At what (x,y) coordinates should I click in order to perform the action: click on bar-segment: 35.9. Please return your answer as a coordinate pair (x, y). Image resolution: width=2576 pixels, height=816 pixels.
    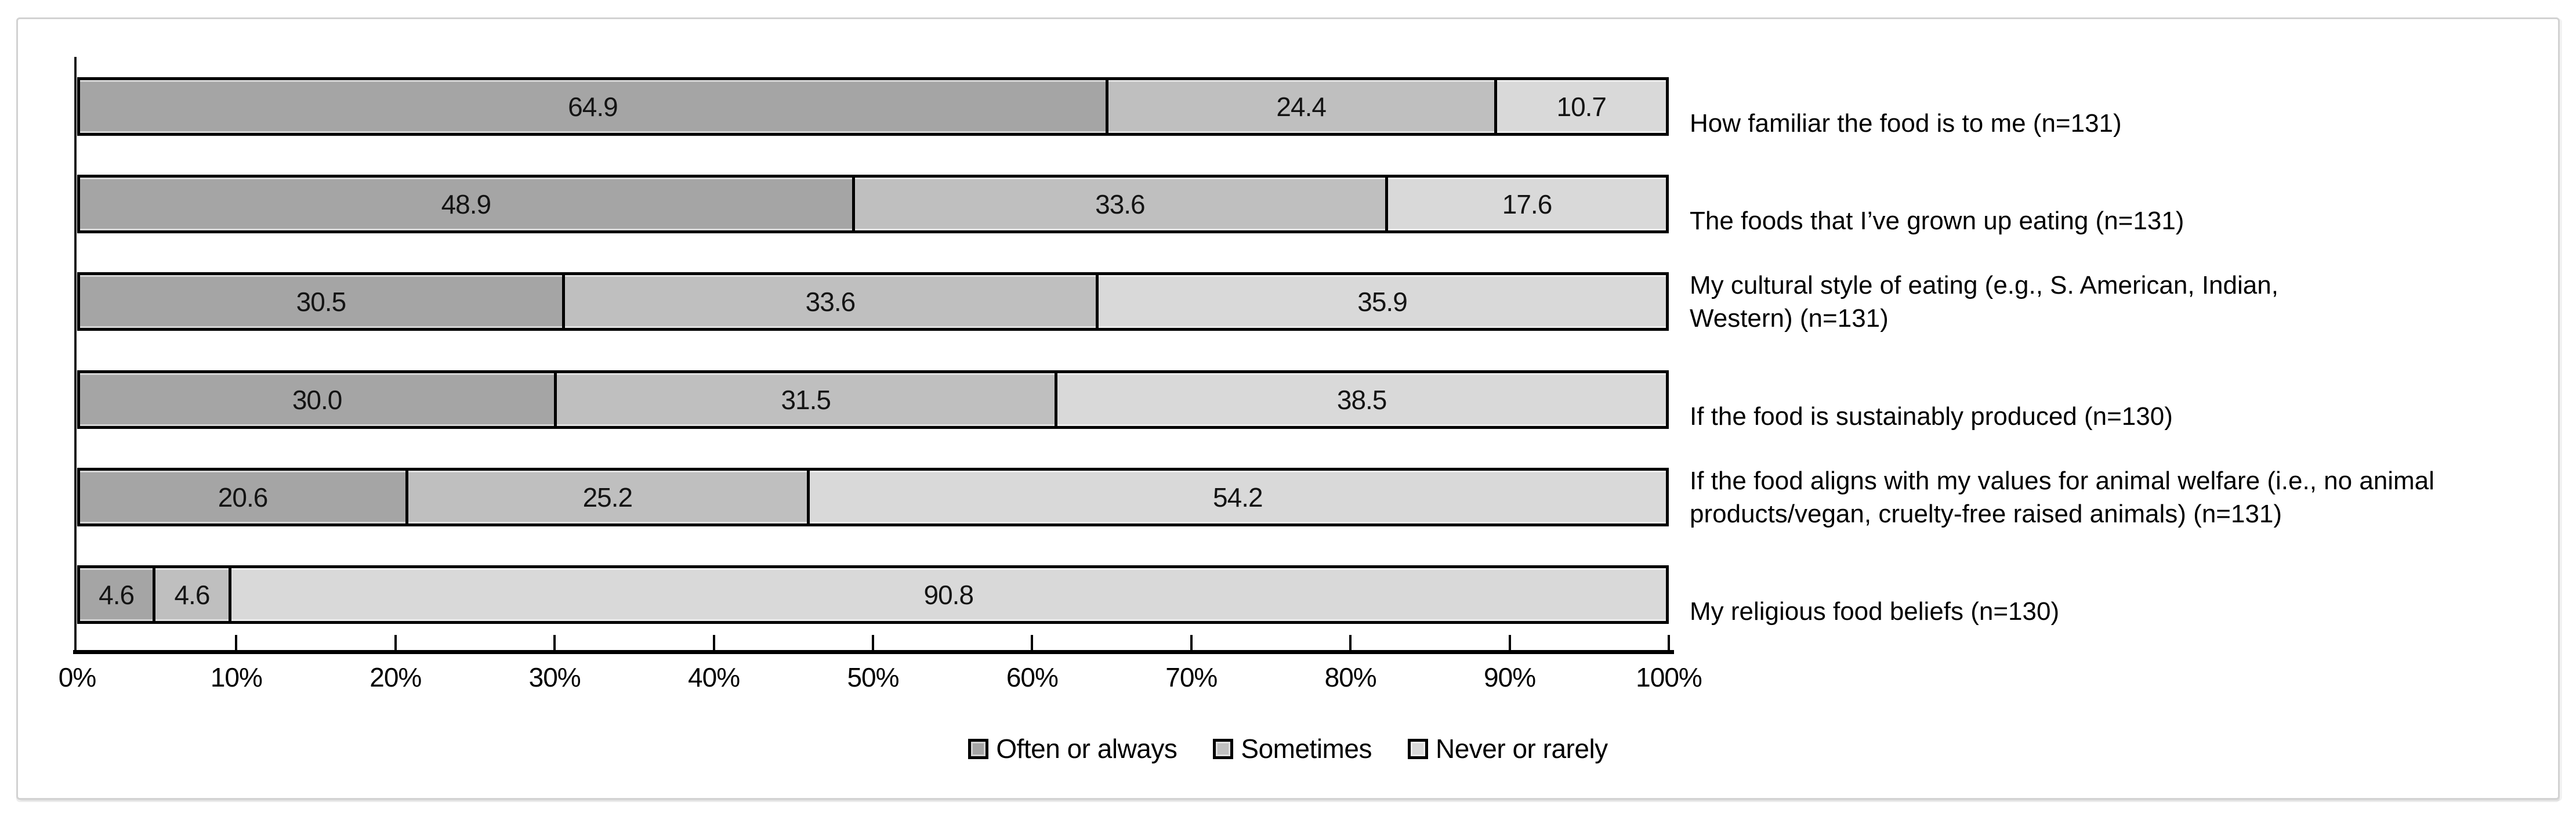
    Looking at the image, I should click on (1381, 301).